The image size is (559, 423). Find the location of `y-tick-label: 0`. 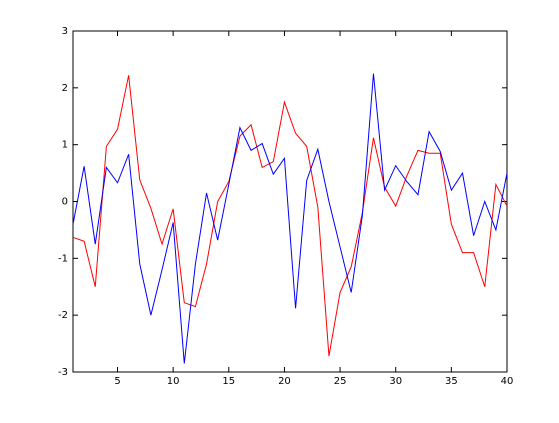

y-tick-label: 0 is located at coordinates (65, 202).